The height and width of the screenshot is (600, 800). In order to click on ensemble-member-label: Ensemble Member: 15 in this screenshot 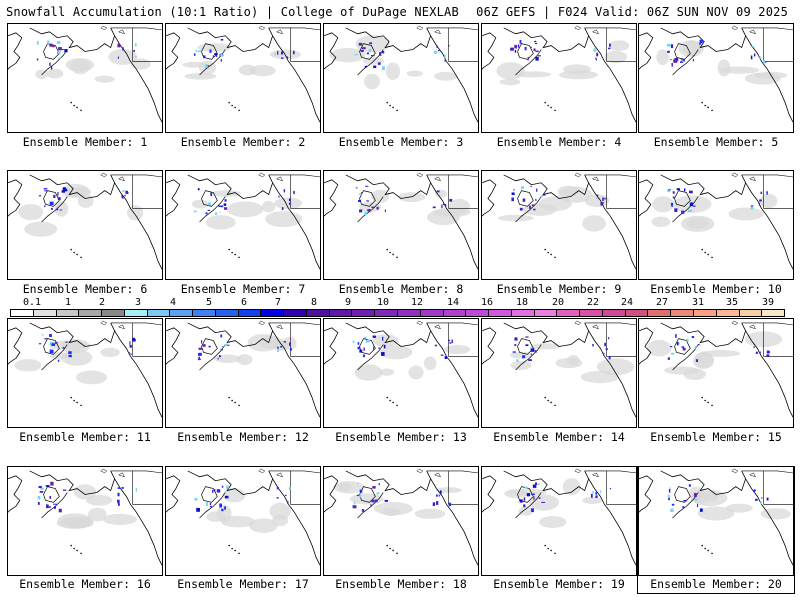, I will do `click(716, 437)`.